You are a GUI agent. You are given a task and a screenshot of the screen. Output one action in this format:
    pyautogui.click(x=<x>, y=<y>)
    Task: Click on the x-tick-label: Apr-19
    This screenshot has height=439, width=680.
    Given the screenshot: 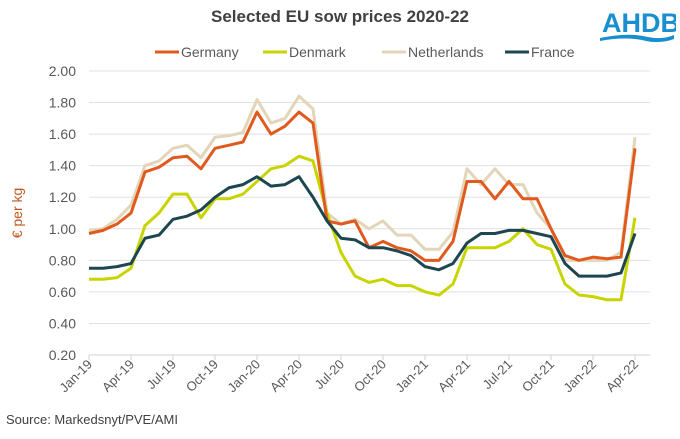 What is the action you would take?
    pyautogui.click(x=118, y=376)
    